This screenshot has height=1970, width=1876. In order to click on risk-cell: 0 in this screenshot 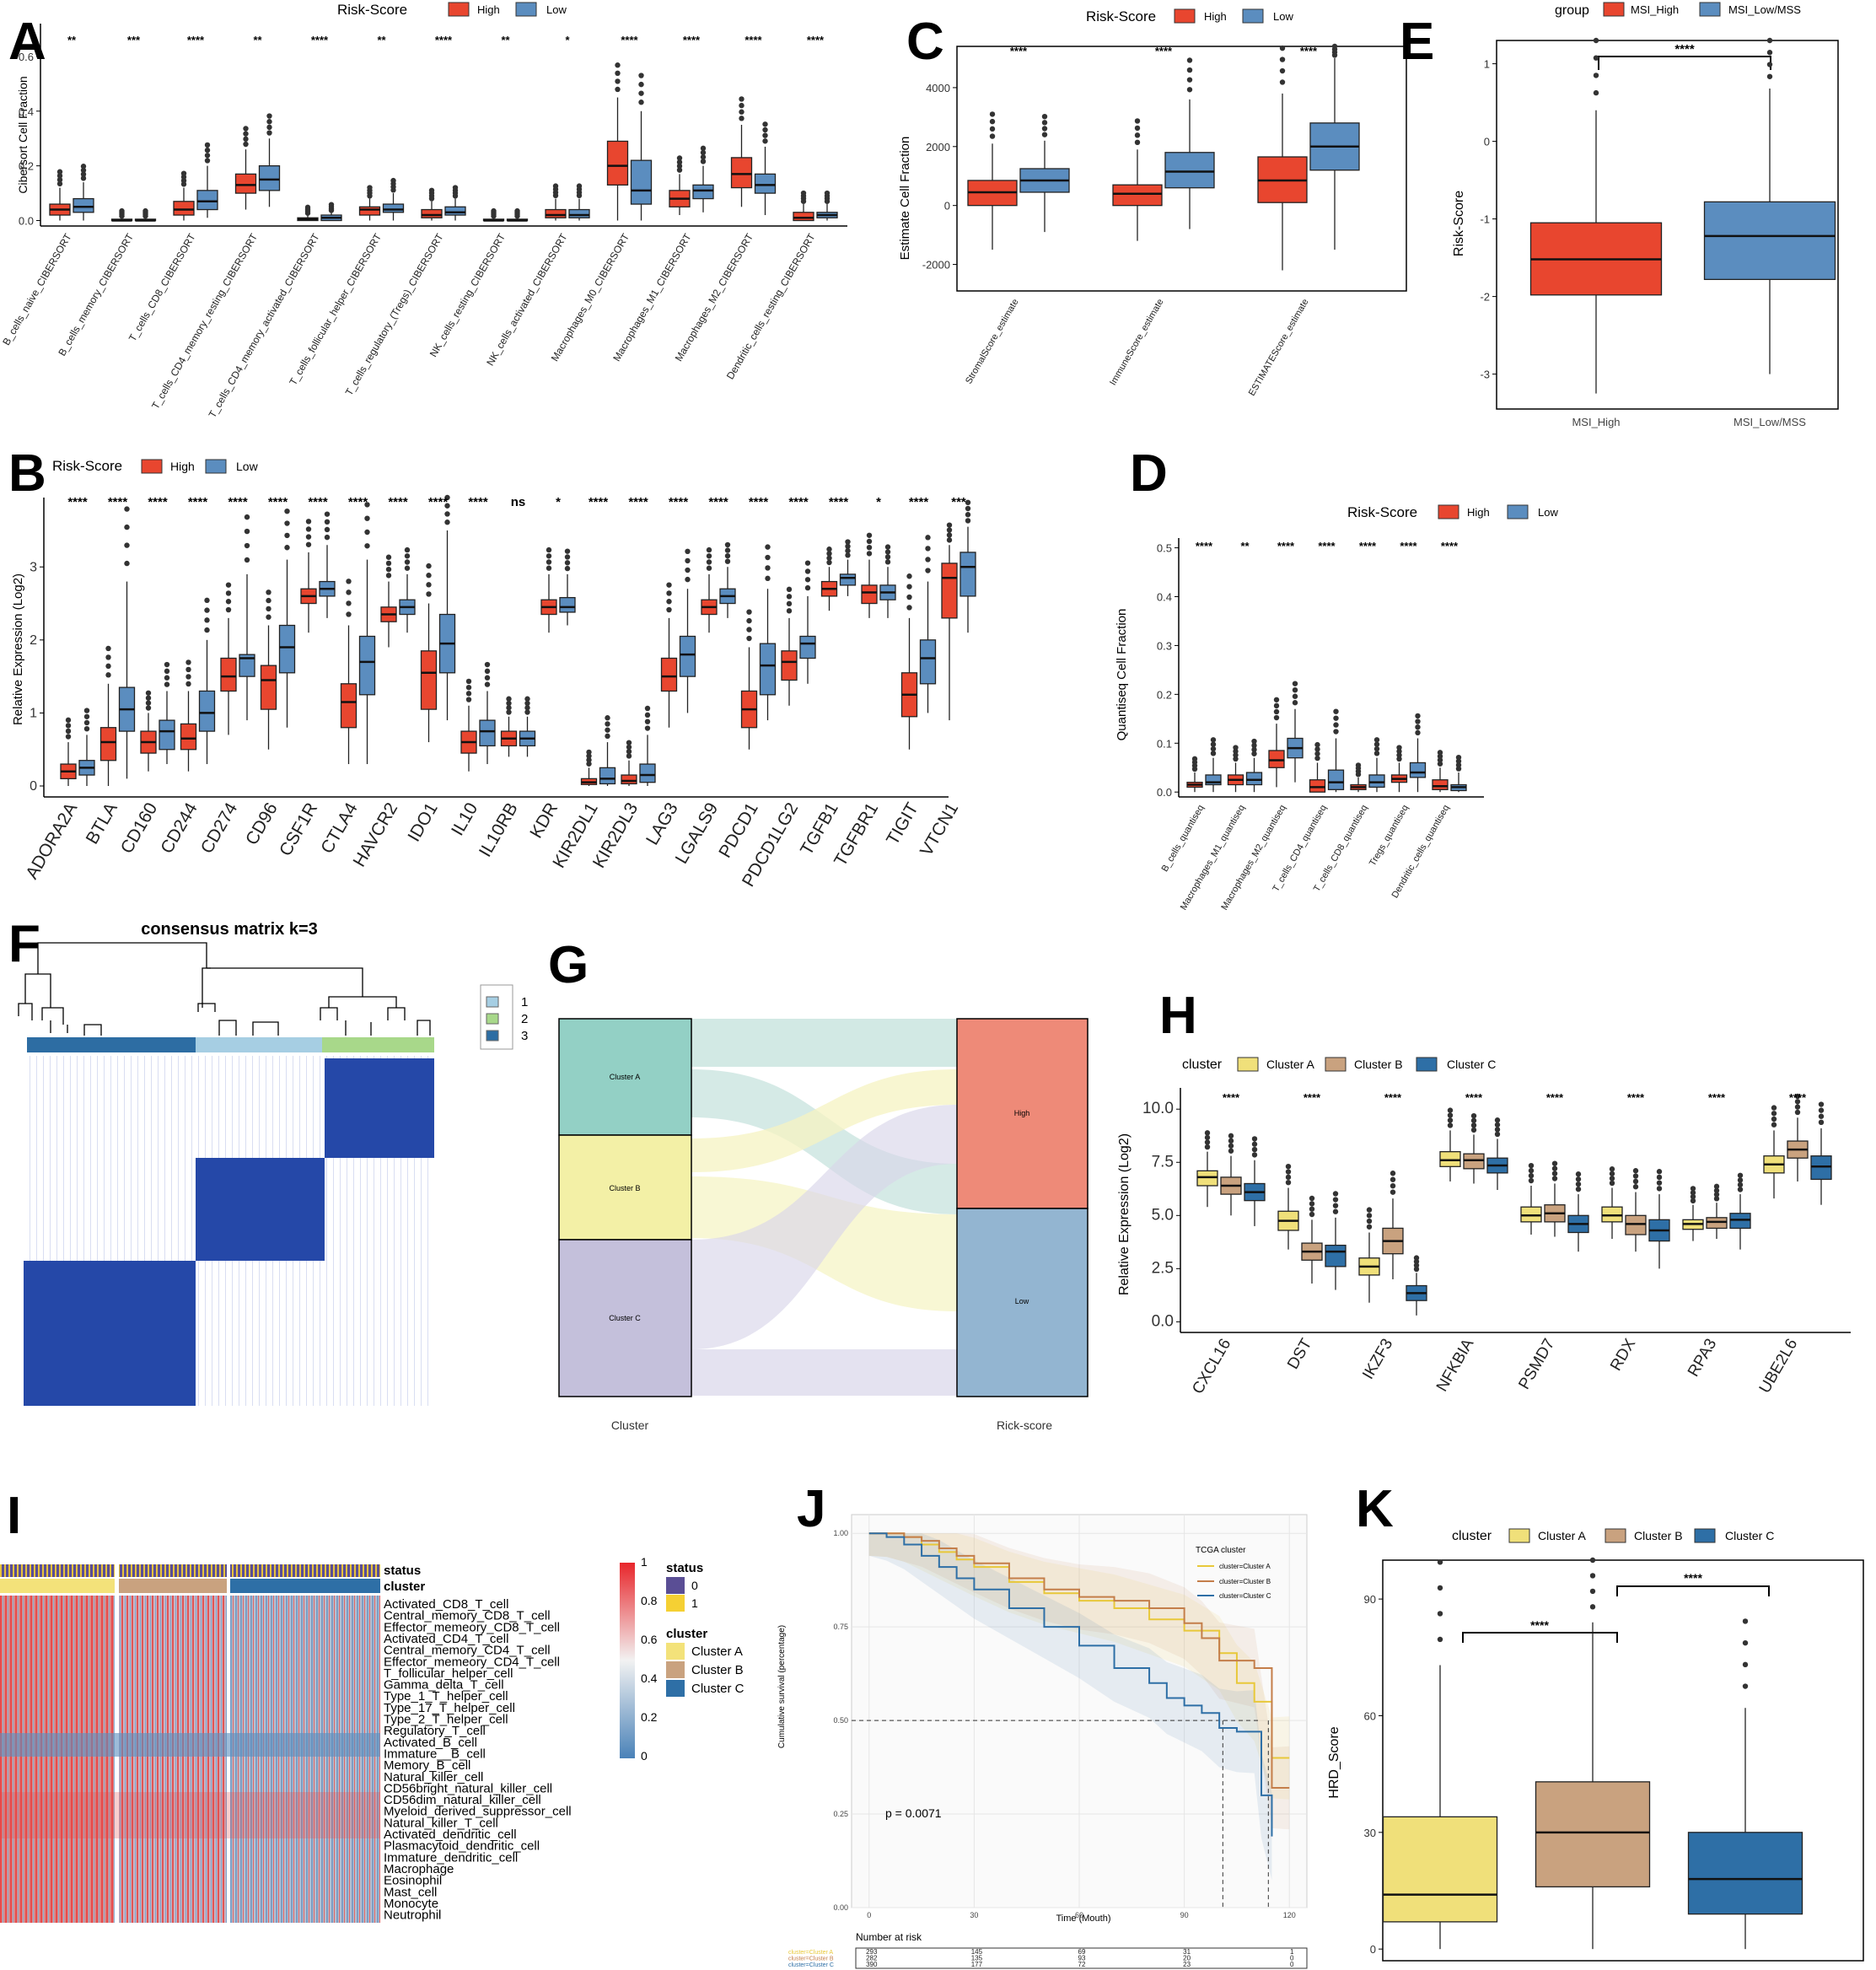, I will do `click(1292, 1965)`.